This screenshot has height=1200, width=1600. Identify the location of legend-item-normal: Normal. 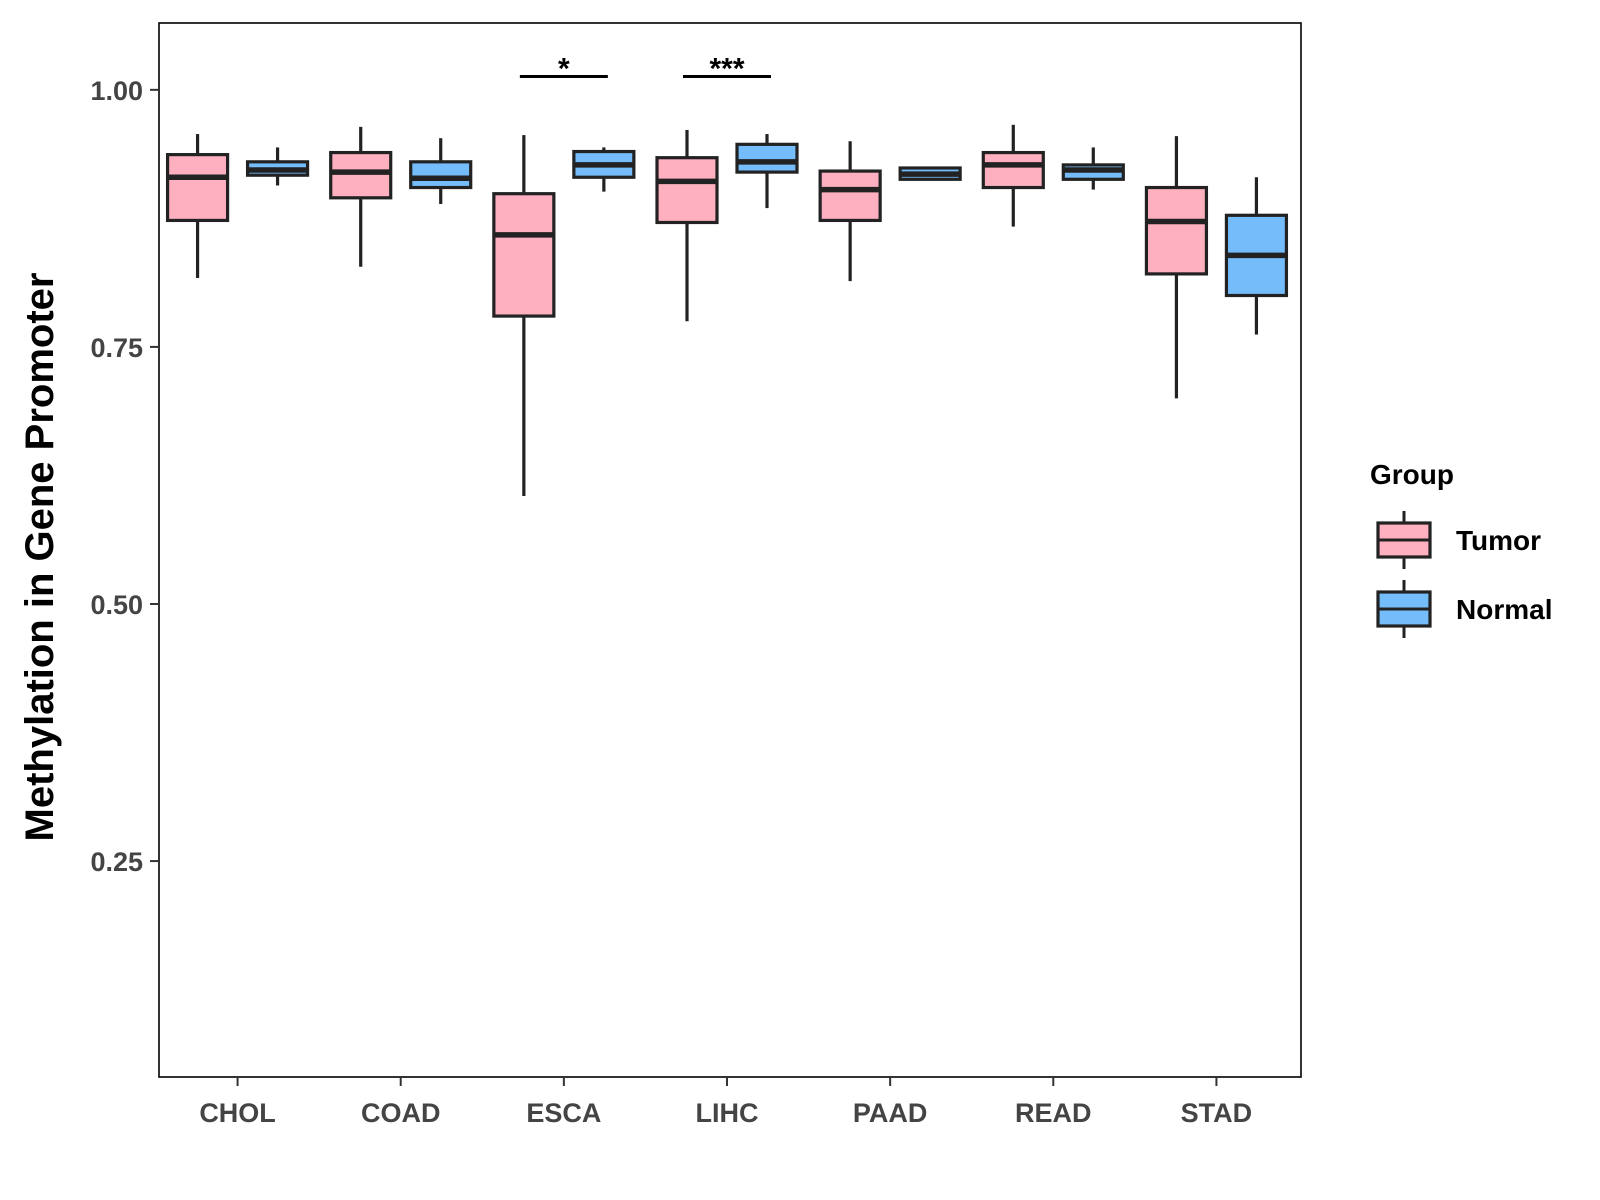
(1464, 609).